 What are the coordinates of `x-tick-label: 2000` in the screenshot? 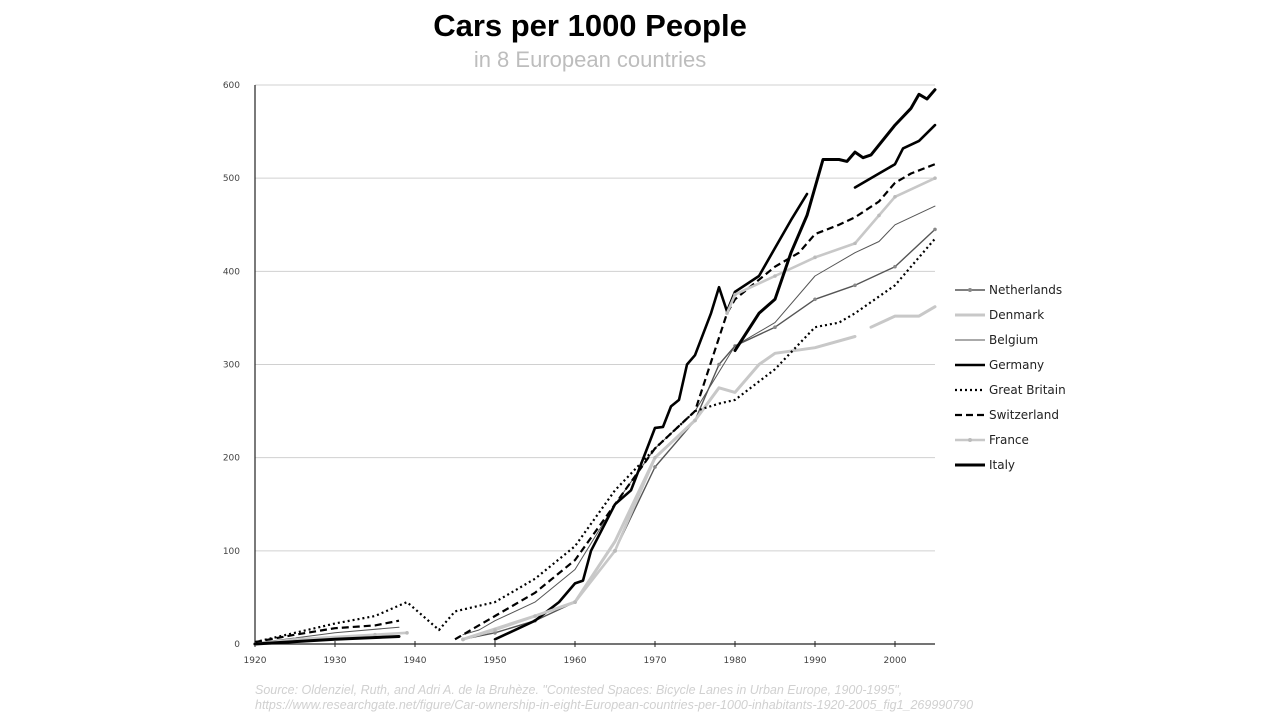 It's located at (895, 661).